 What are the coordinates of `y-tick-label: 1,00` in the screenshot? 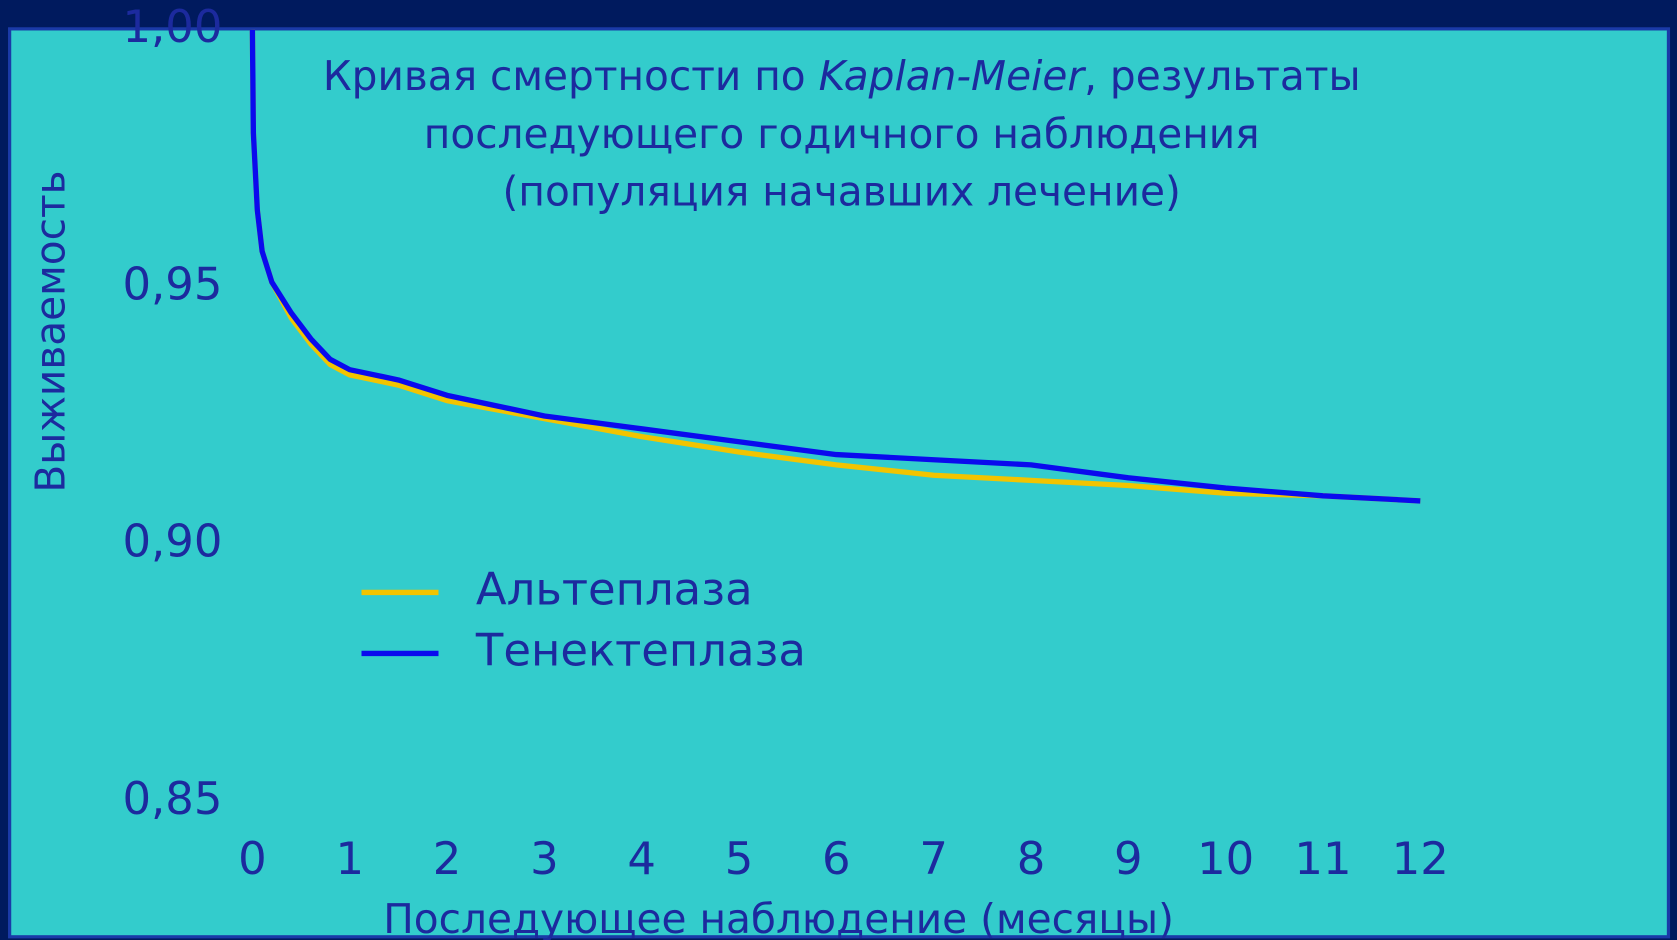 It's located at (172, 26).